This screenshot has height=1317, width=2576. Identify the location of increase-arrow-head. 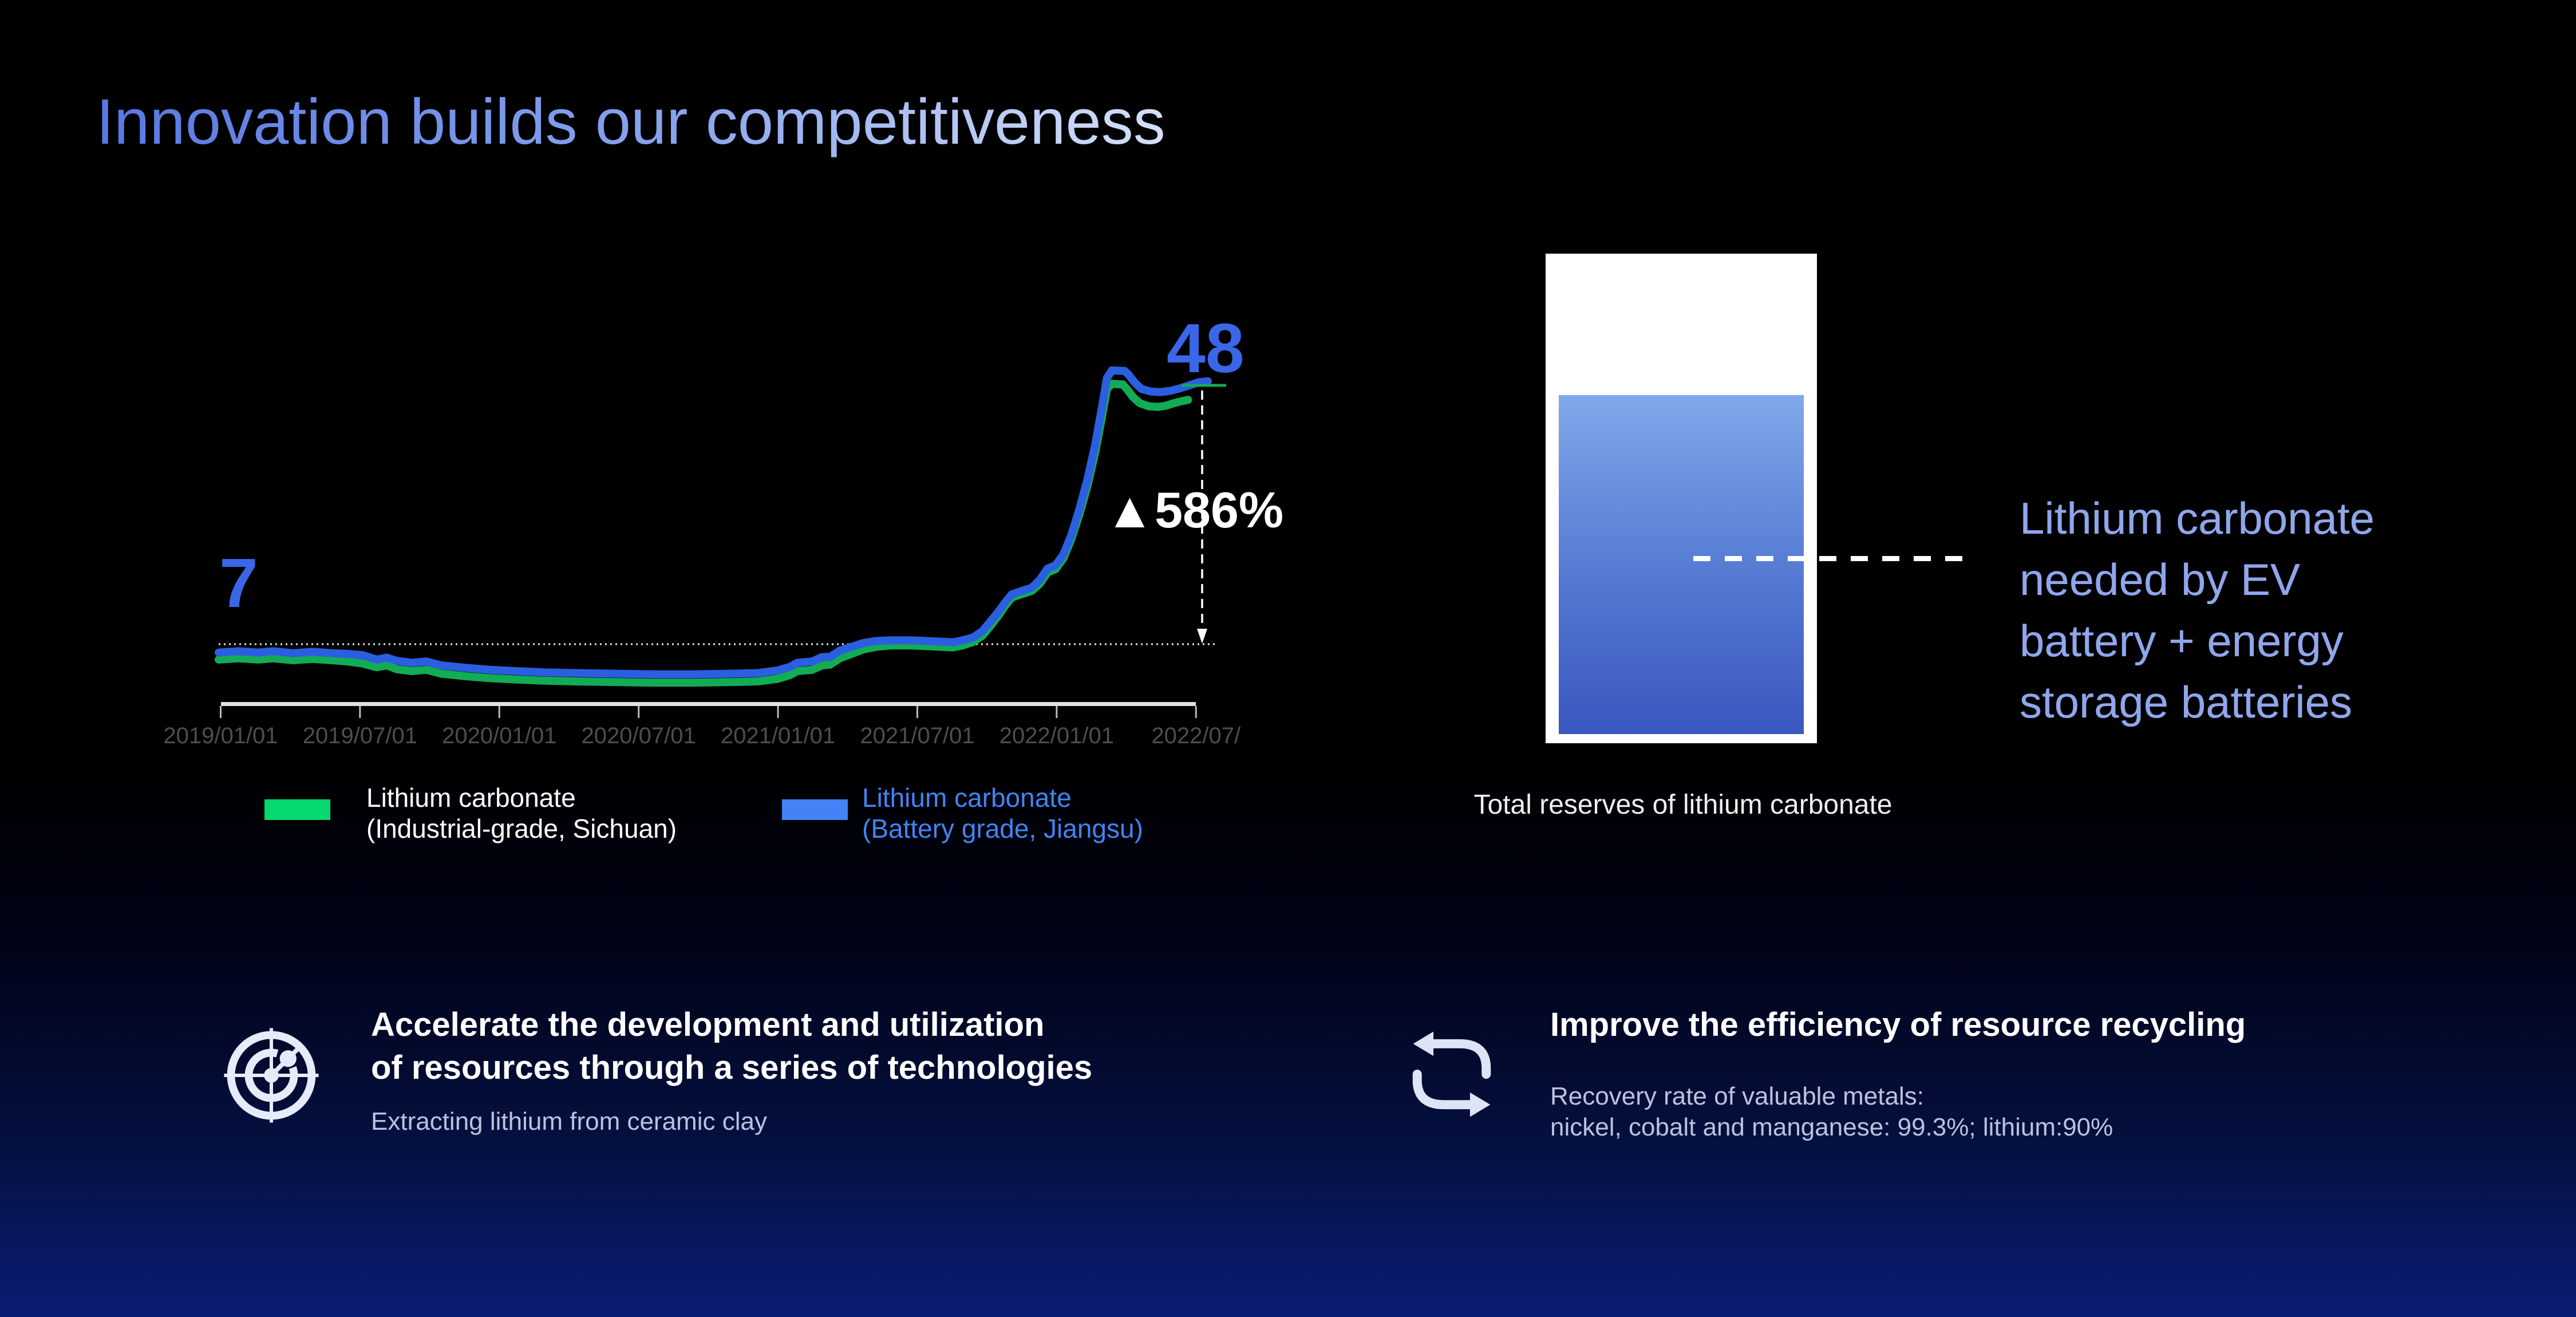
(1202, 636).